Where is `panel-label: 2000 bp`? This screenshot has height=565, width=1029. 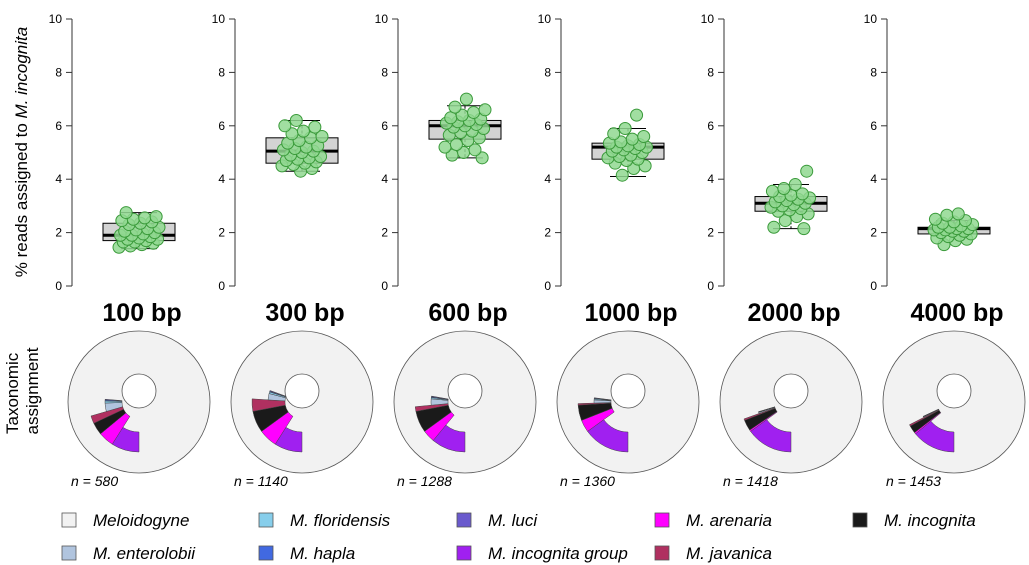
panel-label: 2000 bp is located at coordinates (793, 313).